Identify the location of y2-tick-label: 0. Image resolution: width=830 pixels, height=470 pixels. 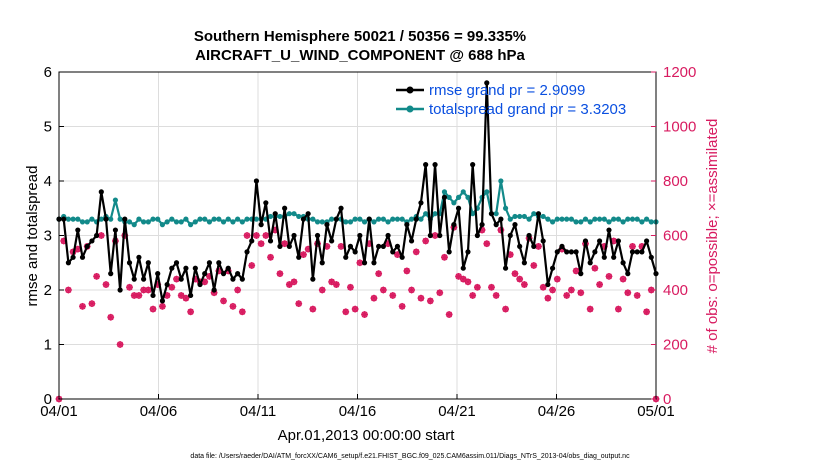
(667, 399).